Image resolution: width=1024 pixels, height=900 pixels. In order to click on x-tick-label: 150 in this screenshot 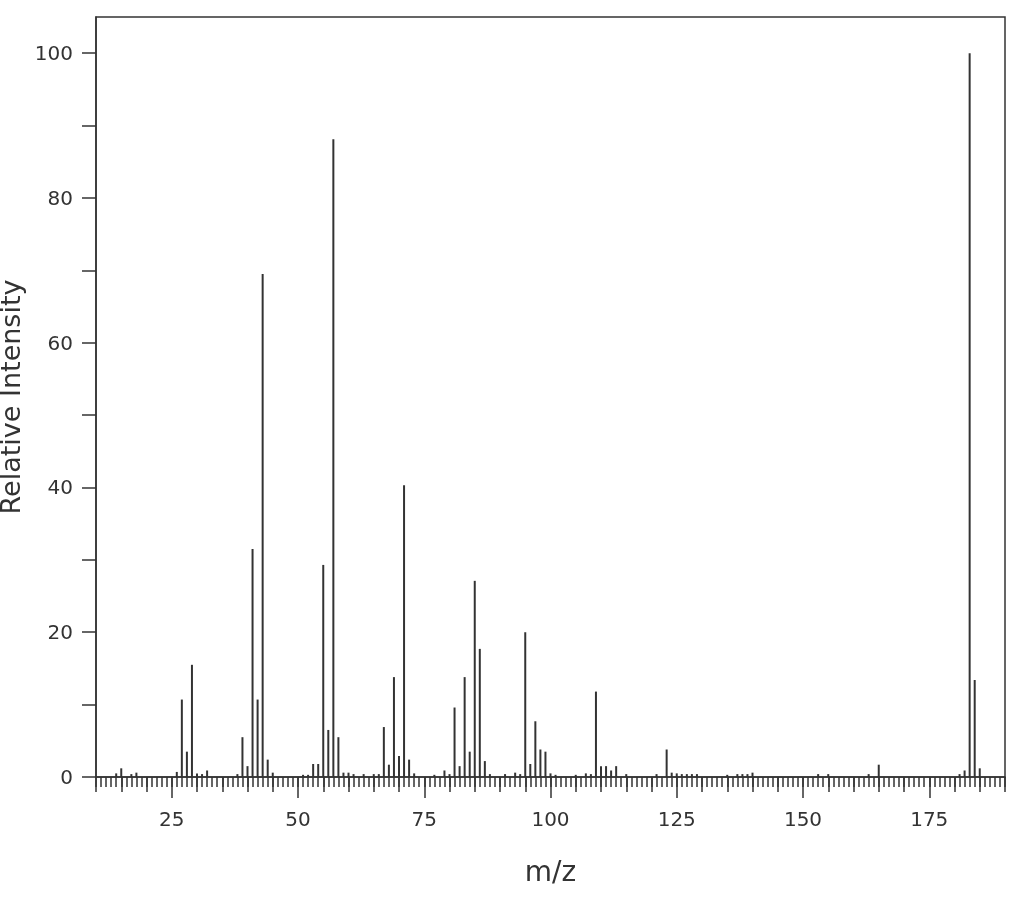, I will do `click(803, 819)`.